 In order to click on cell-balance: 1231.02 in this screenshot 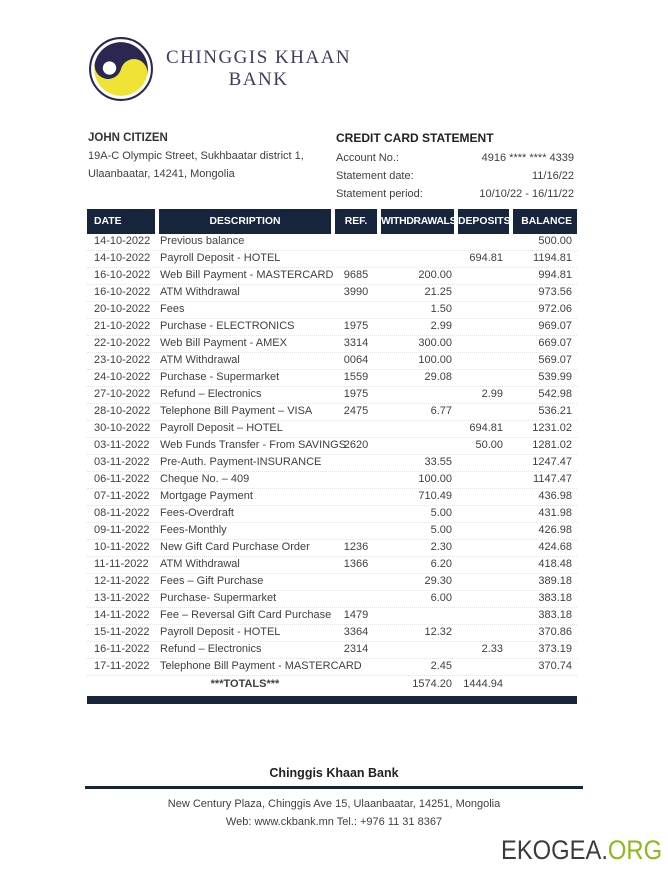, I will do `click(552, 428)`.